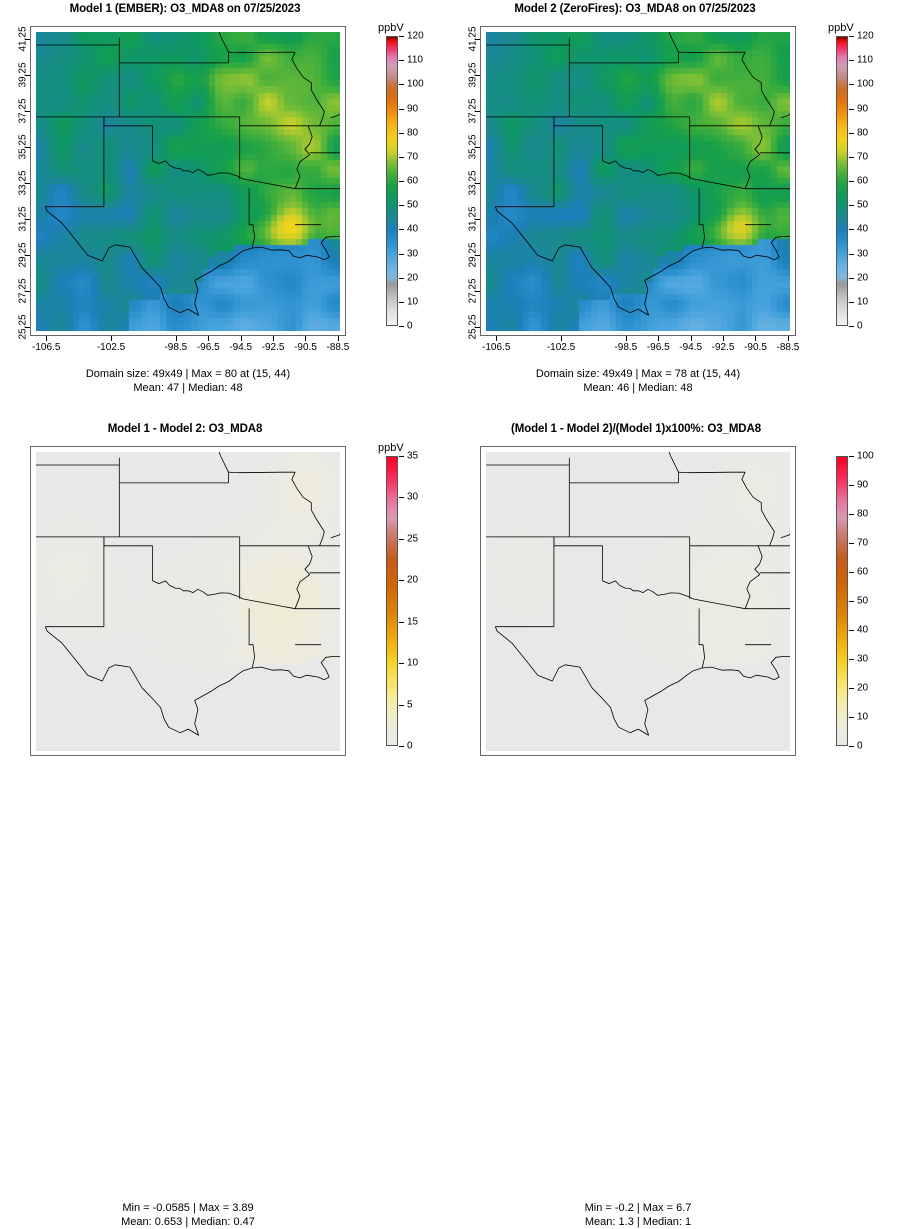 The height and width of the screenshot is (1229, 900). What do you see at coordinates (865, 60) in the screenshot?
I see `colorbar-tick-label: 110` at bounding box center [865, 60].